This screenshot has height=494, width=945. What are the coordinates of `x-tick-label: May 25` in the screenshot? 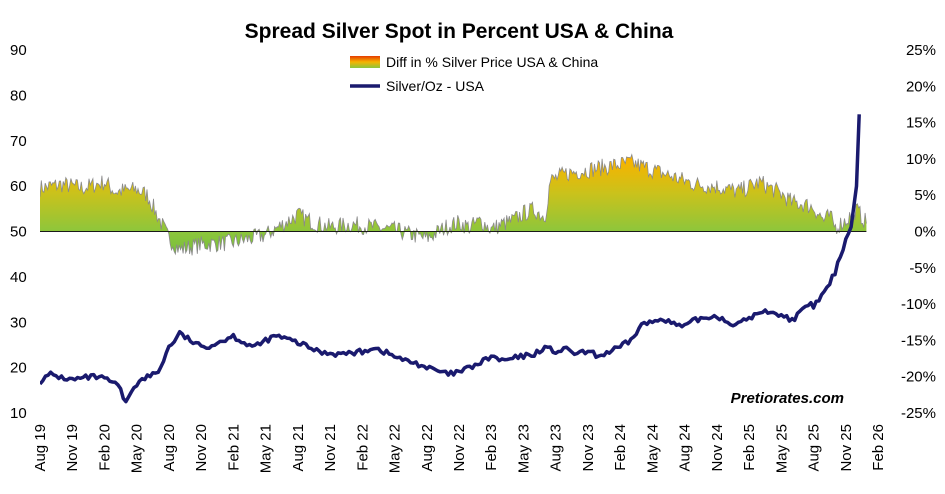 It's located at (781, 448).